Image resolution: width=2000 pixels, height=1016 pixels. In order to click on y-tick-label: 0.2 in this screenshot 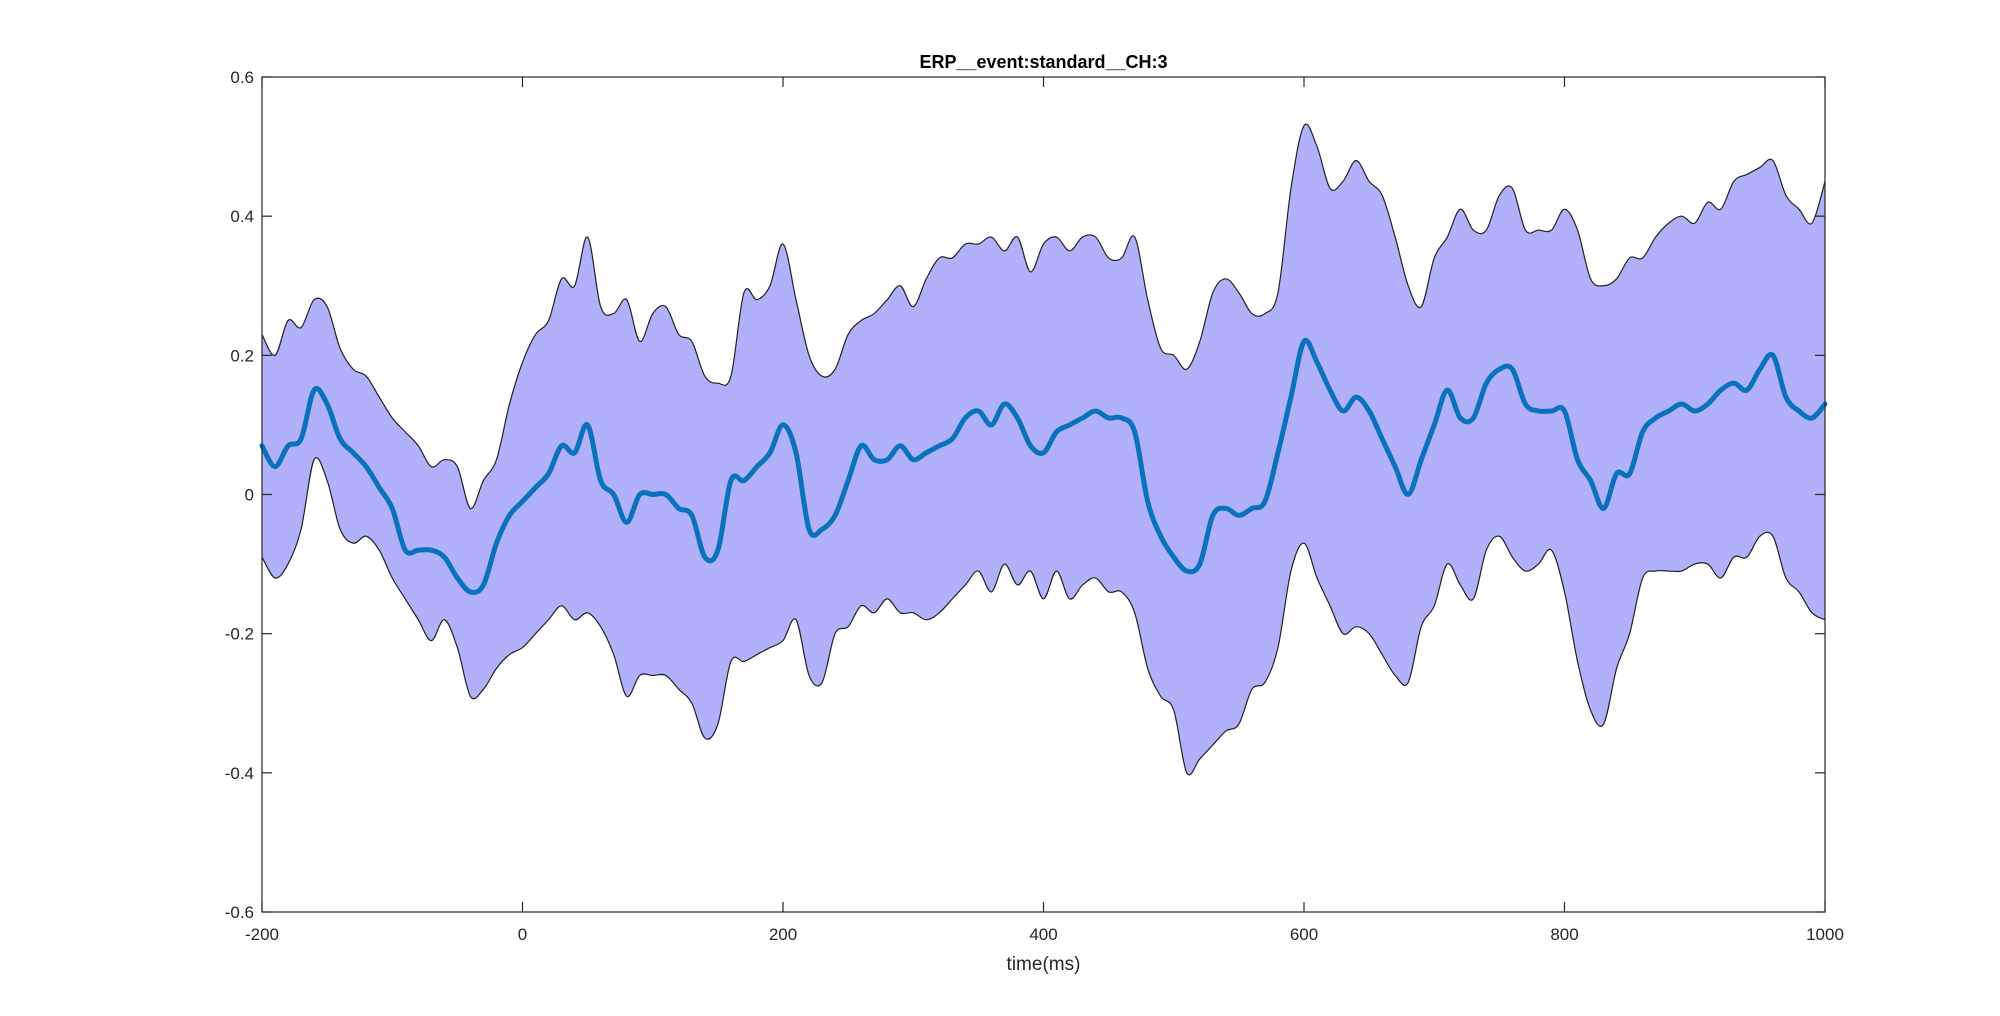, I will do `click(242, 355)`.